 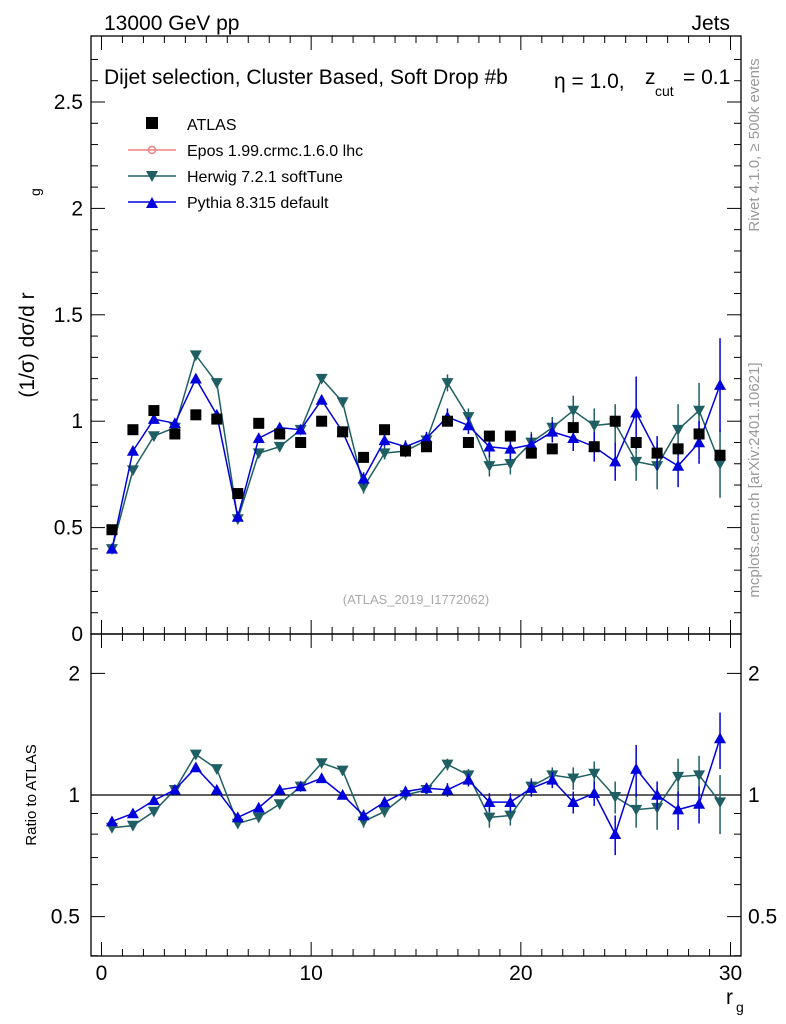 What do you see at coordinates (171, 23) in the screenshot?
I see `header-left: 13000 GeV pp` at bounding box center [171, 23].